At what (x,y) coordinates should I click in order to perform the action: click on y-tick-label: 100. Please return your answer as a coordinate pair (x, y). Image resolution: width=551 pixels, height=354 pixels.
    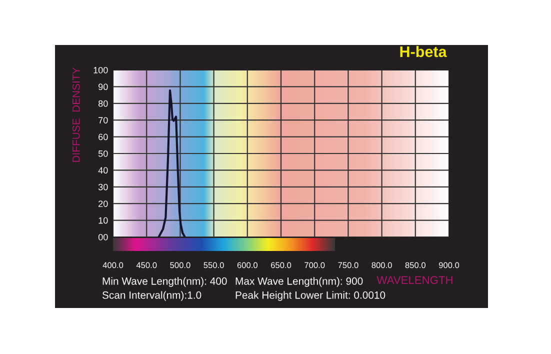
    Looking at the image, I should click on (101, 70).